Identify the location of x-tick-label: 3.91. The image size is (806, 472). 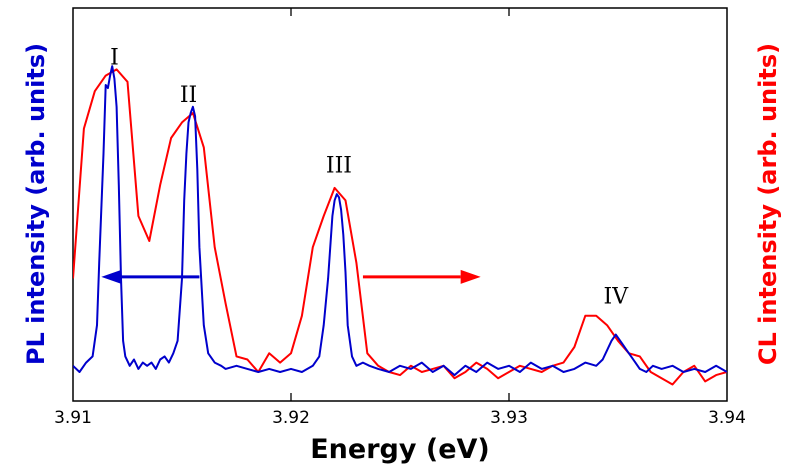
(73, 418).